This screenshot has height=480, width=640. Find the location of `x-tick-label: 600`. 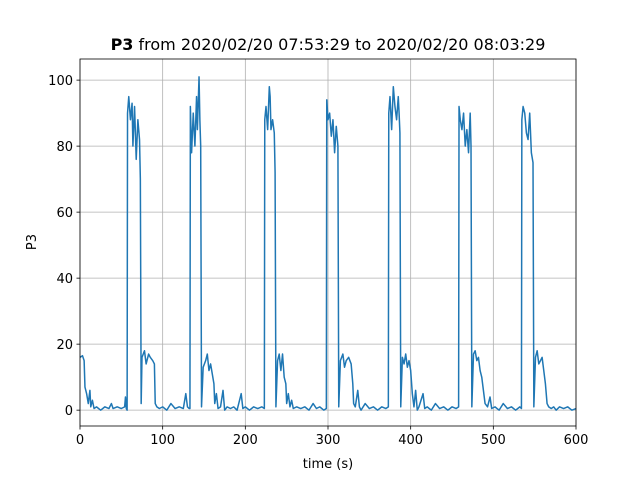

x-tick-label: 600 is located at coordinates (576, 440).